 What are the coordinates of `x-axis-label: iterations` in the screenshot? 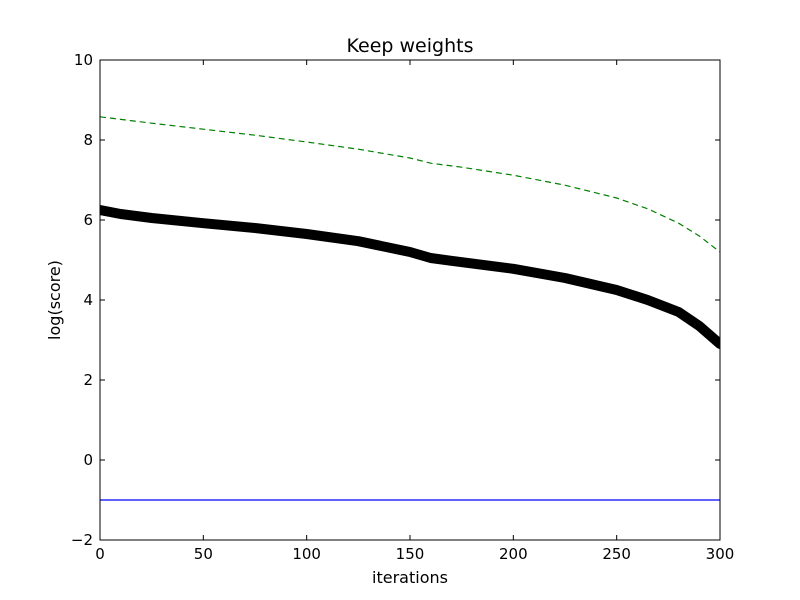 It's located at (410, 577).